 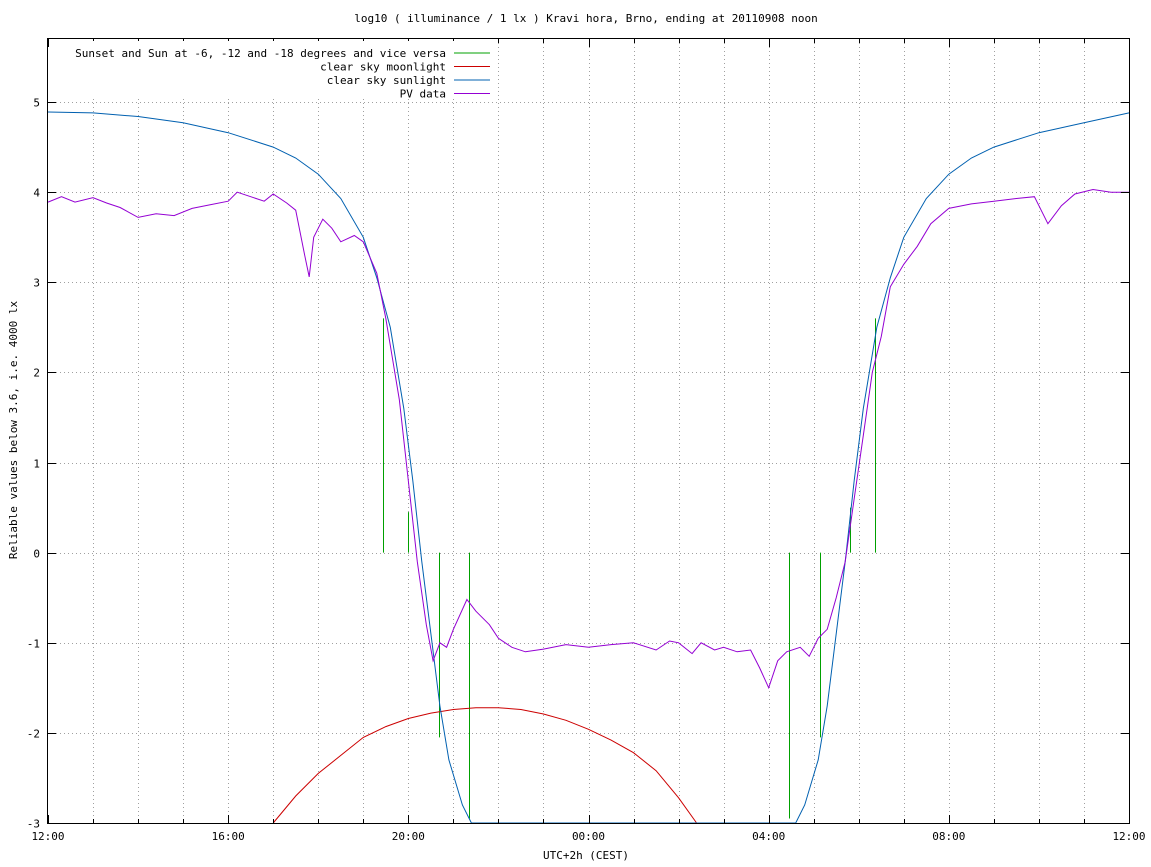 I want to click on y-tick-label: 5, so click(x=36, y=103).